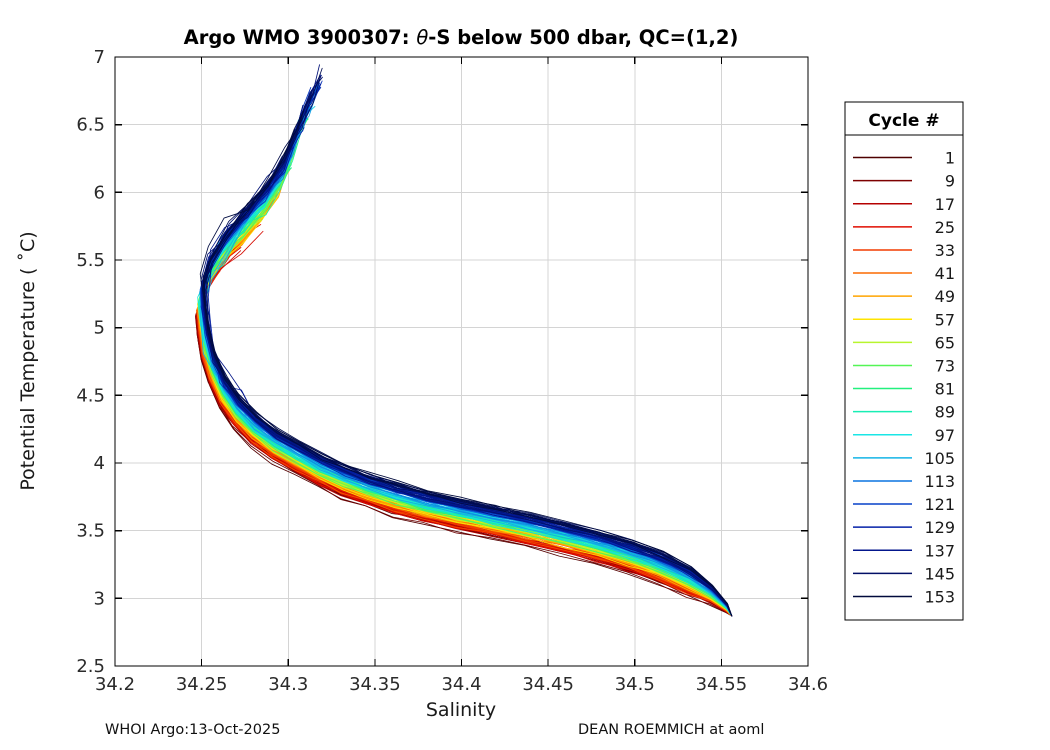 The width and height of the screenshot is (1050, 750). I want to click on legend-item: 49, so click(904, 296).